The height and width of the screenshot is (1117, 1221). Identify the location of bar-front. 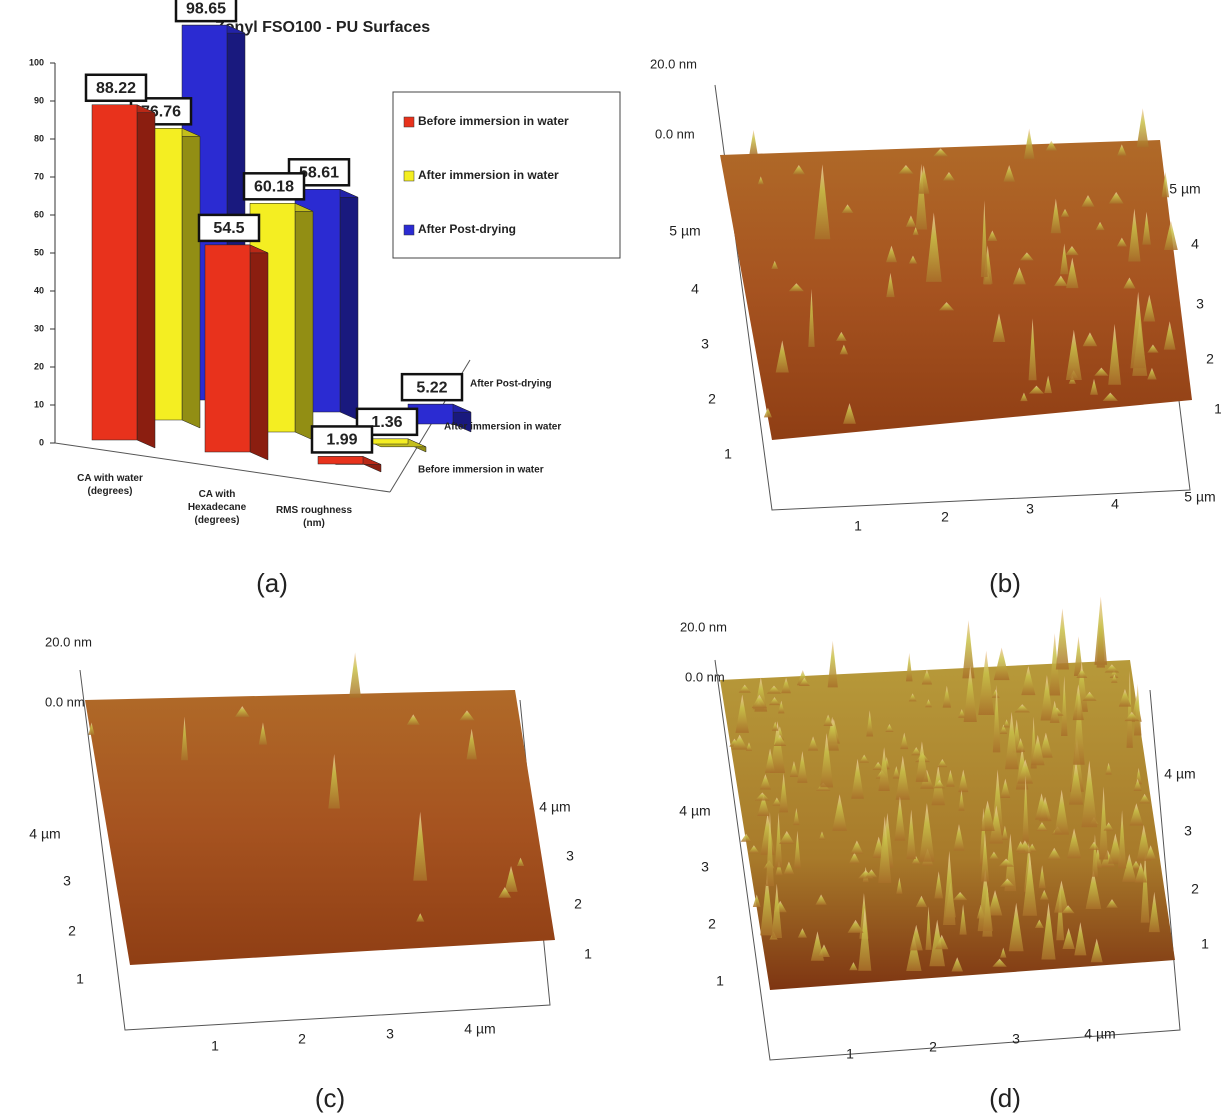
(227, 348).